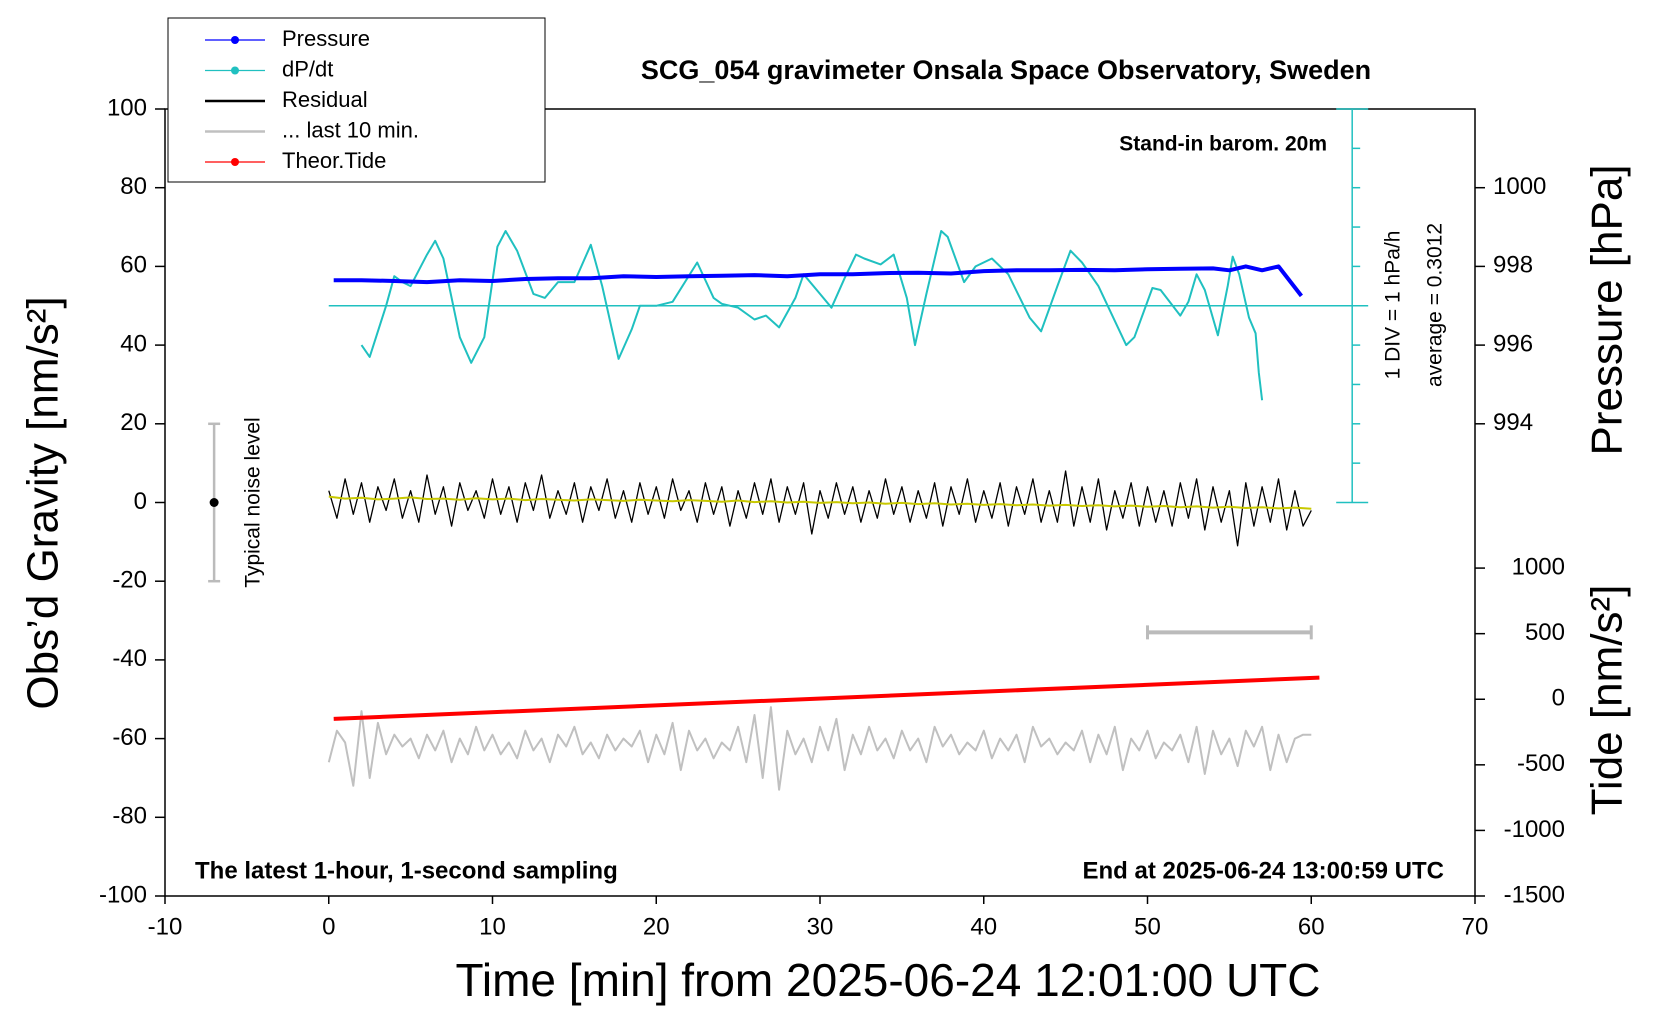 This screenshot has height=1020, width=1660. What do you see at coordinates (1264, 870) in the screenshot?
I see `annotation: End at 2025-06-24 13:00:59 UTC` at bounding box center [1264, 870].